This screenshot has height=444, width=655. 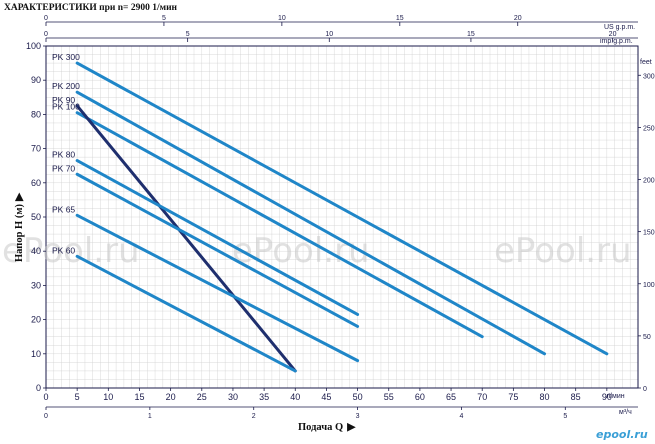 I want to click on usgpm-tick-label: 0, so click(x=46, y=18).